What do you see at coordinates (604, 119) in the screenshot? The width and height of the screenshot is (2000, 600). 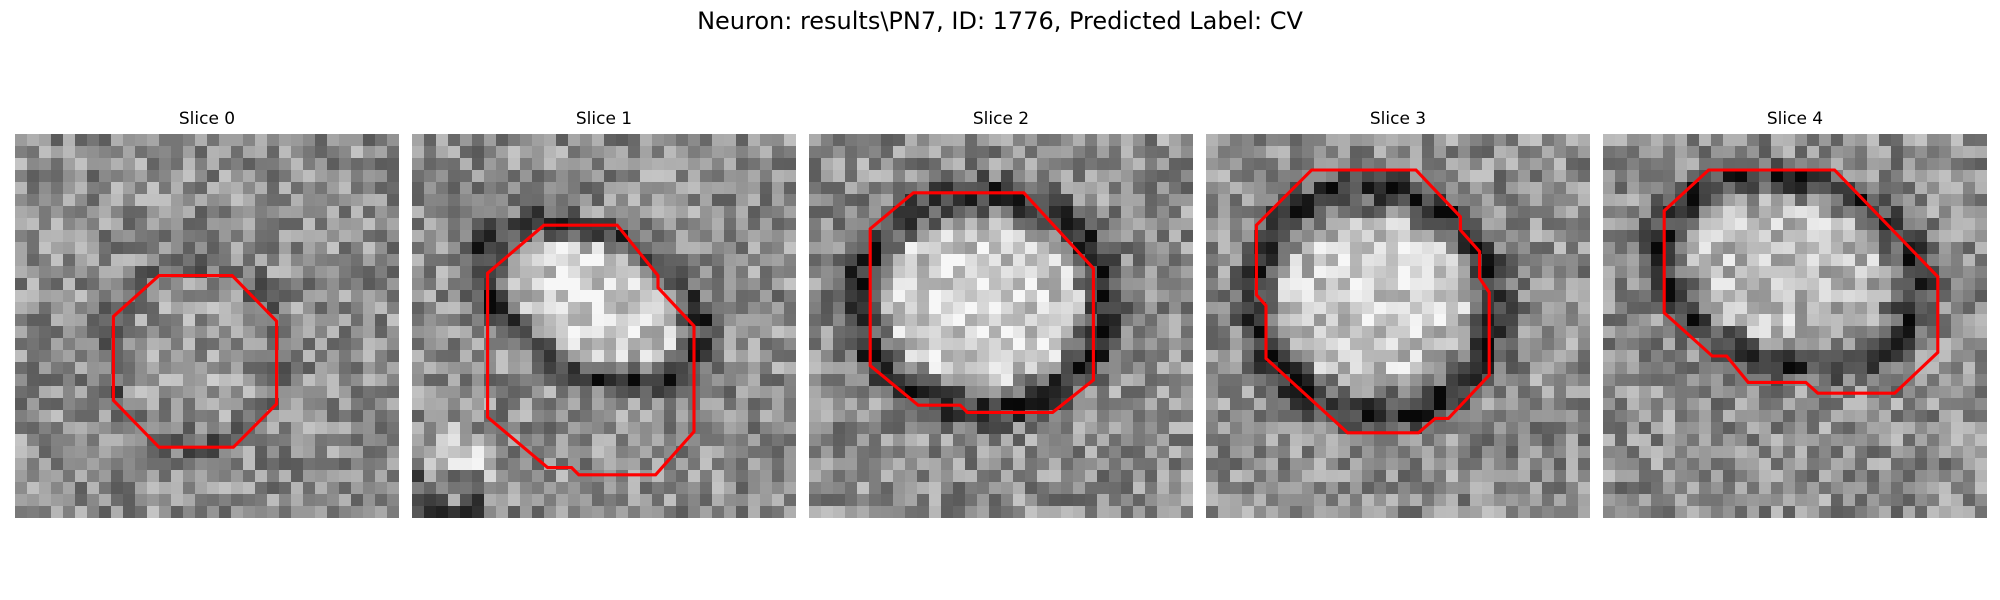 I see `slice-title-1: Slice 1` at bounding box center [604, 119].